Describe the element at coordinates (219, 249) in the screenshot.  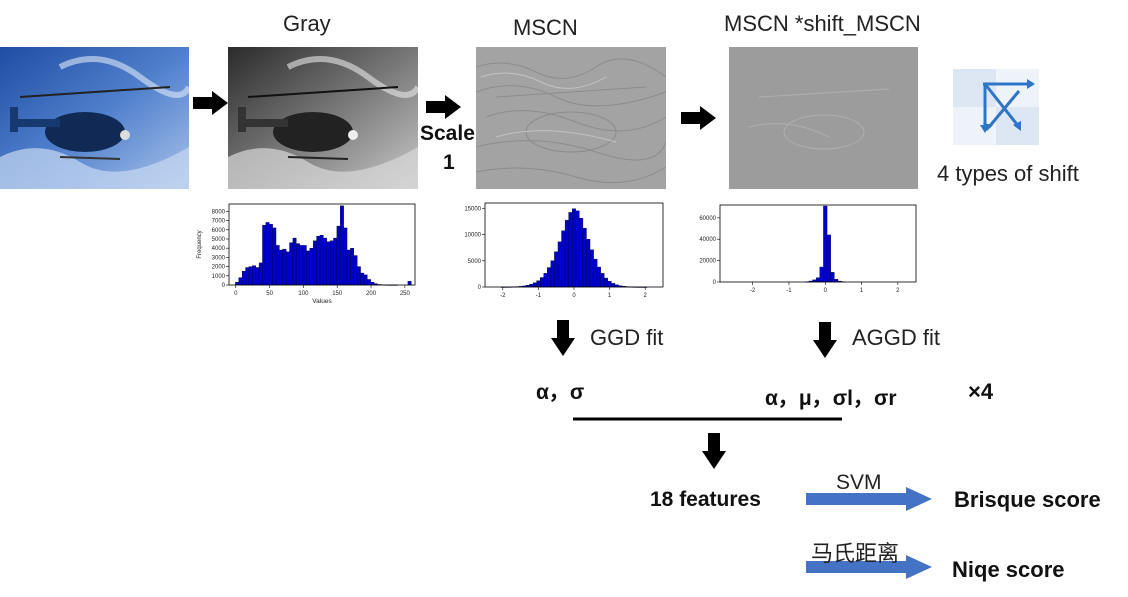
I see `y-tick-label: 4000` at that location.